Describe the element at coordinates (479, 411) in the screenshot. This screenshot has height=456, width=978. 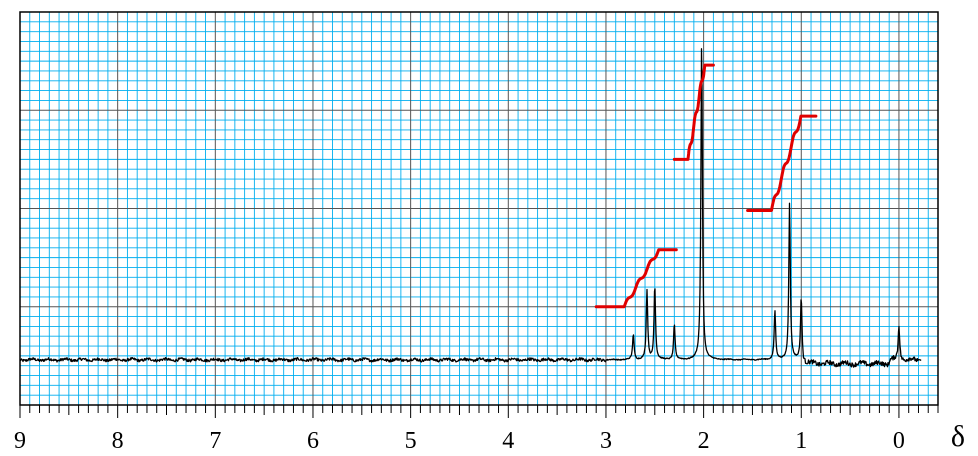
I see `x-axis-ticks` at that location.